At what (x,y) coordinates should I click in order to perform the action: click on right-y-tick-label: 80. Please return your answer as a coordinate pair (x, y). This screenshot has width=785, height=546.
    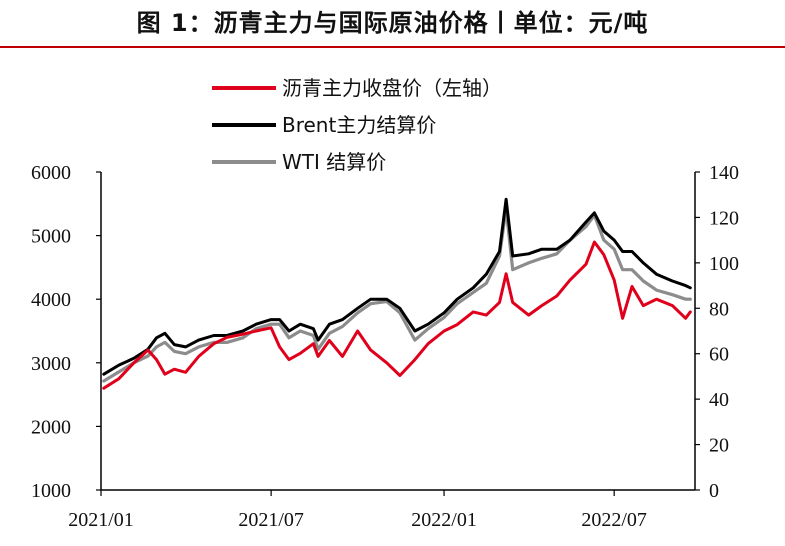
    Looking at the image, I should click on (719, 309).